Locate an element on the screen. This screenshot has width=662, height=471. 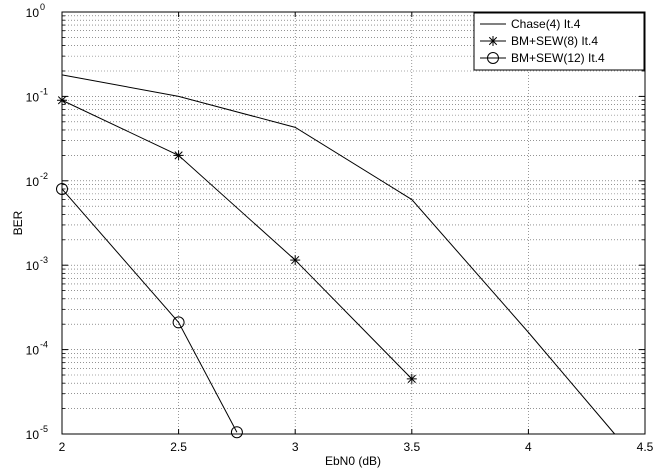
legend-label: Chase(4) It.4 is located at coordinates (546, 24).